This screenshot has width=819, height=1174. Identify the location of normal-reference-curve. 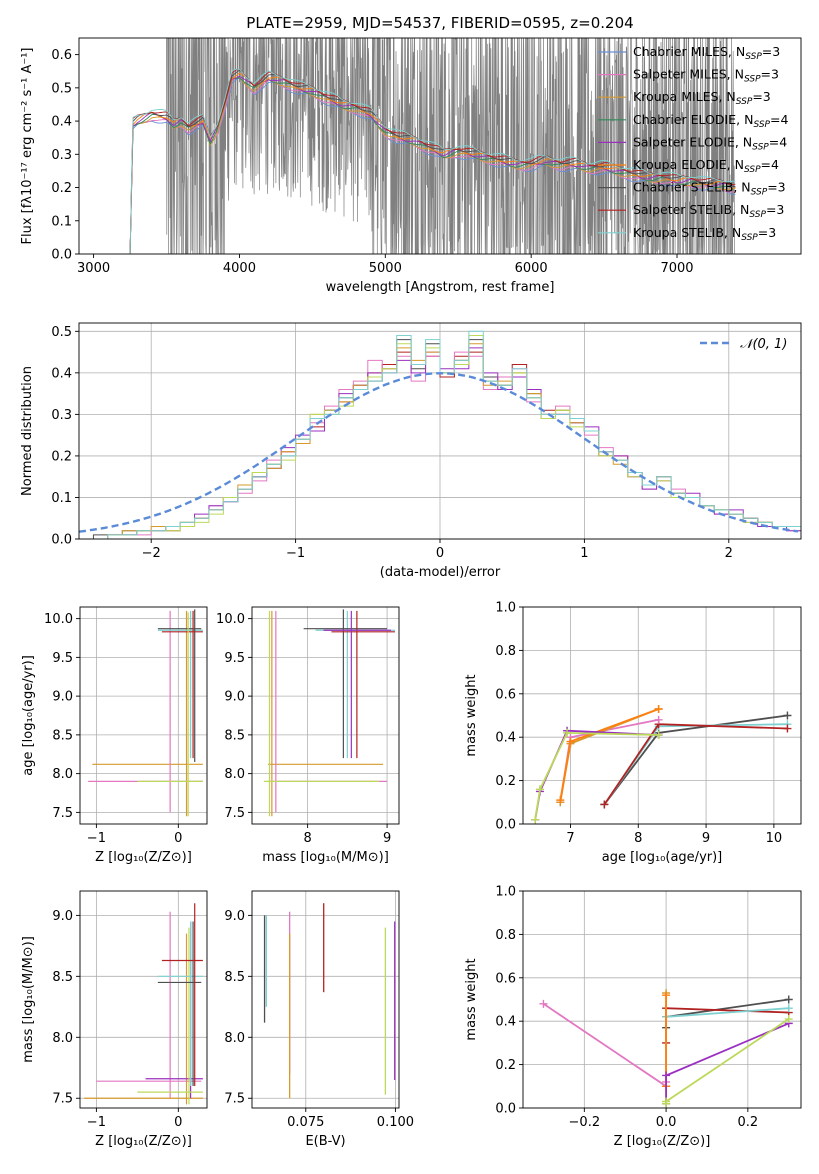
(439, 452).